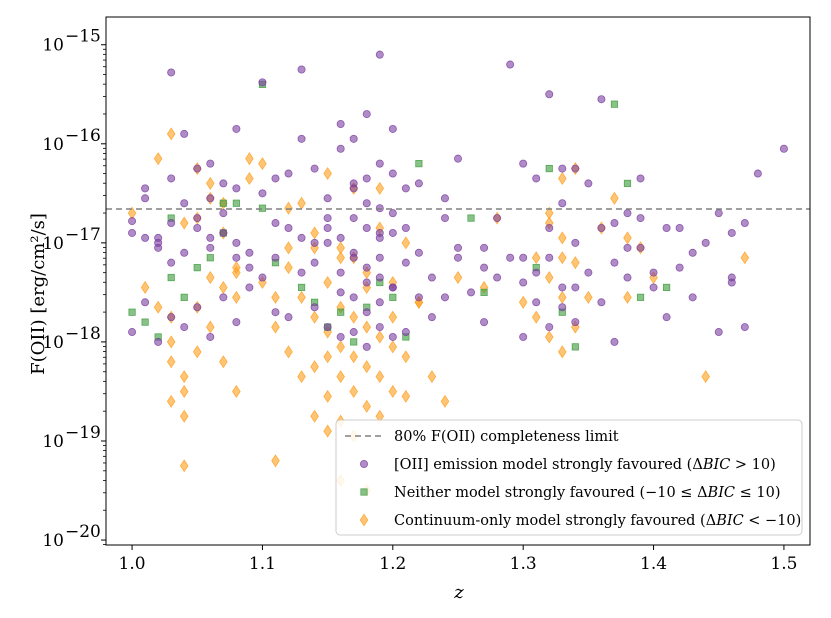  What do you see at coordinates (83, 334) in the screenshot?
I see `y-tick-exponent: −18` at bounding box center [83, 334].